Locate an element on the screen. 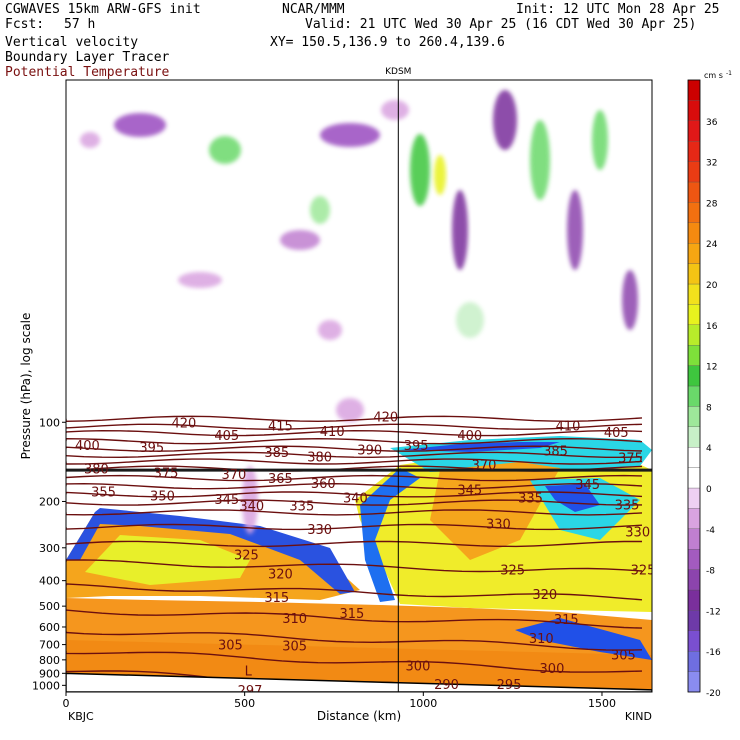  theta-label-13: 385 is located at coordinates (276, 453).